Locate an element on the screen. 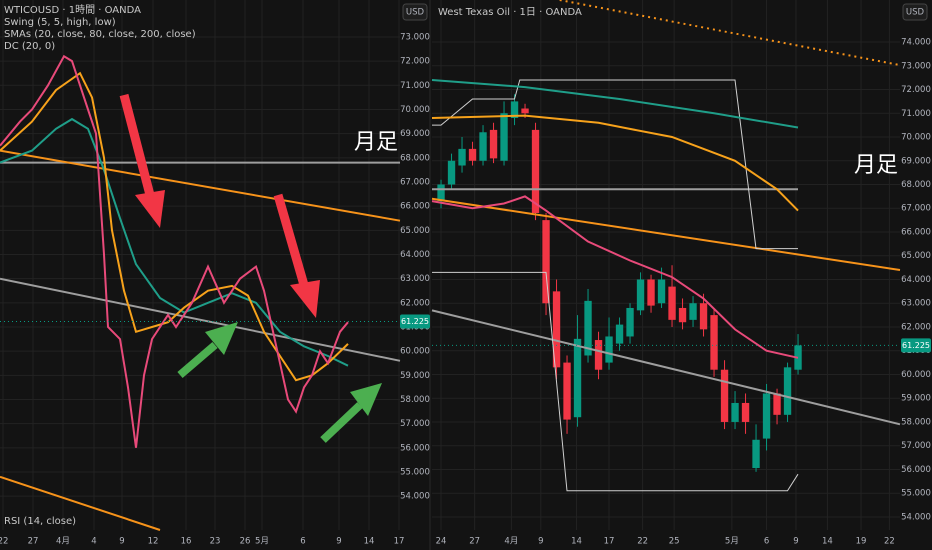 The width and height of the screenshot is (932, 550). y-tick-label: 59.000 is located at coordinates (415, 376).